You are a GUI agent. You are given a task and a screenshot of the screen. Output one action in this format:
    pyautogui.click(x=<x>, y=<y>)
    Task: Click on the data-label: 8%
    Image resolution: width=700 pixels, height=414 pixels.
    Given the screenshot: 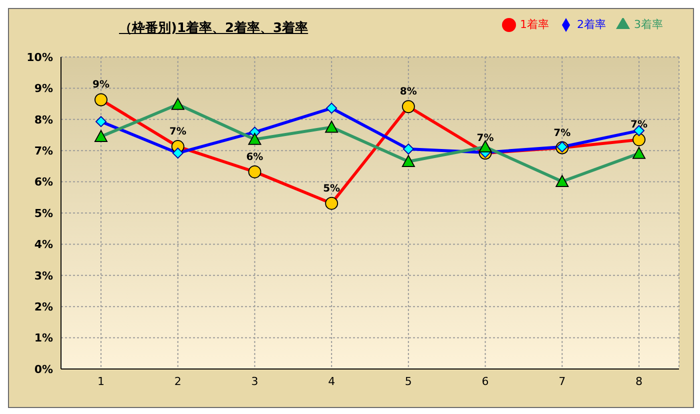 What is the action you would take?
    pyautogui.click(x=408, y=92)
    